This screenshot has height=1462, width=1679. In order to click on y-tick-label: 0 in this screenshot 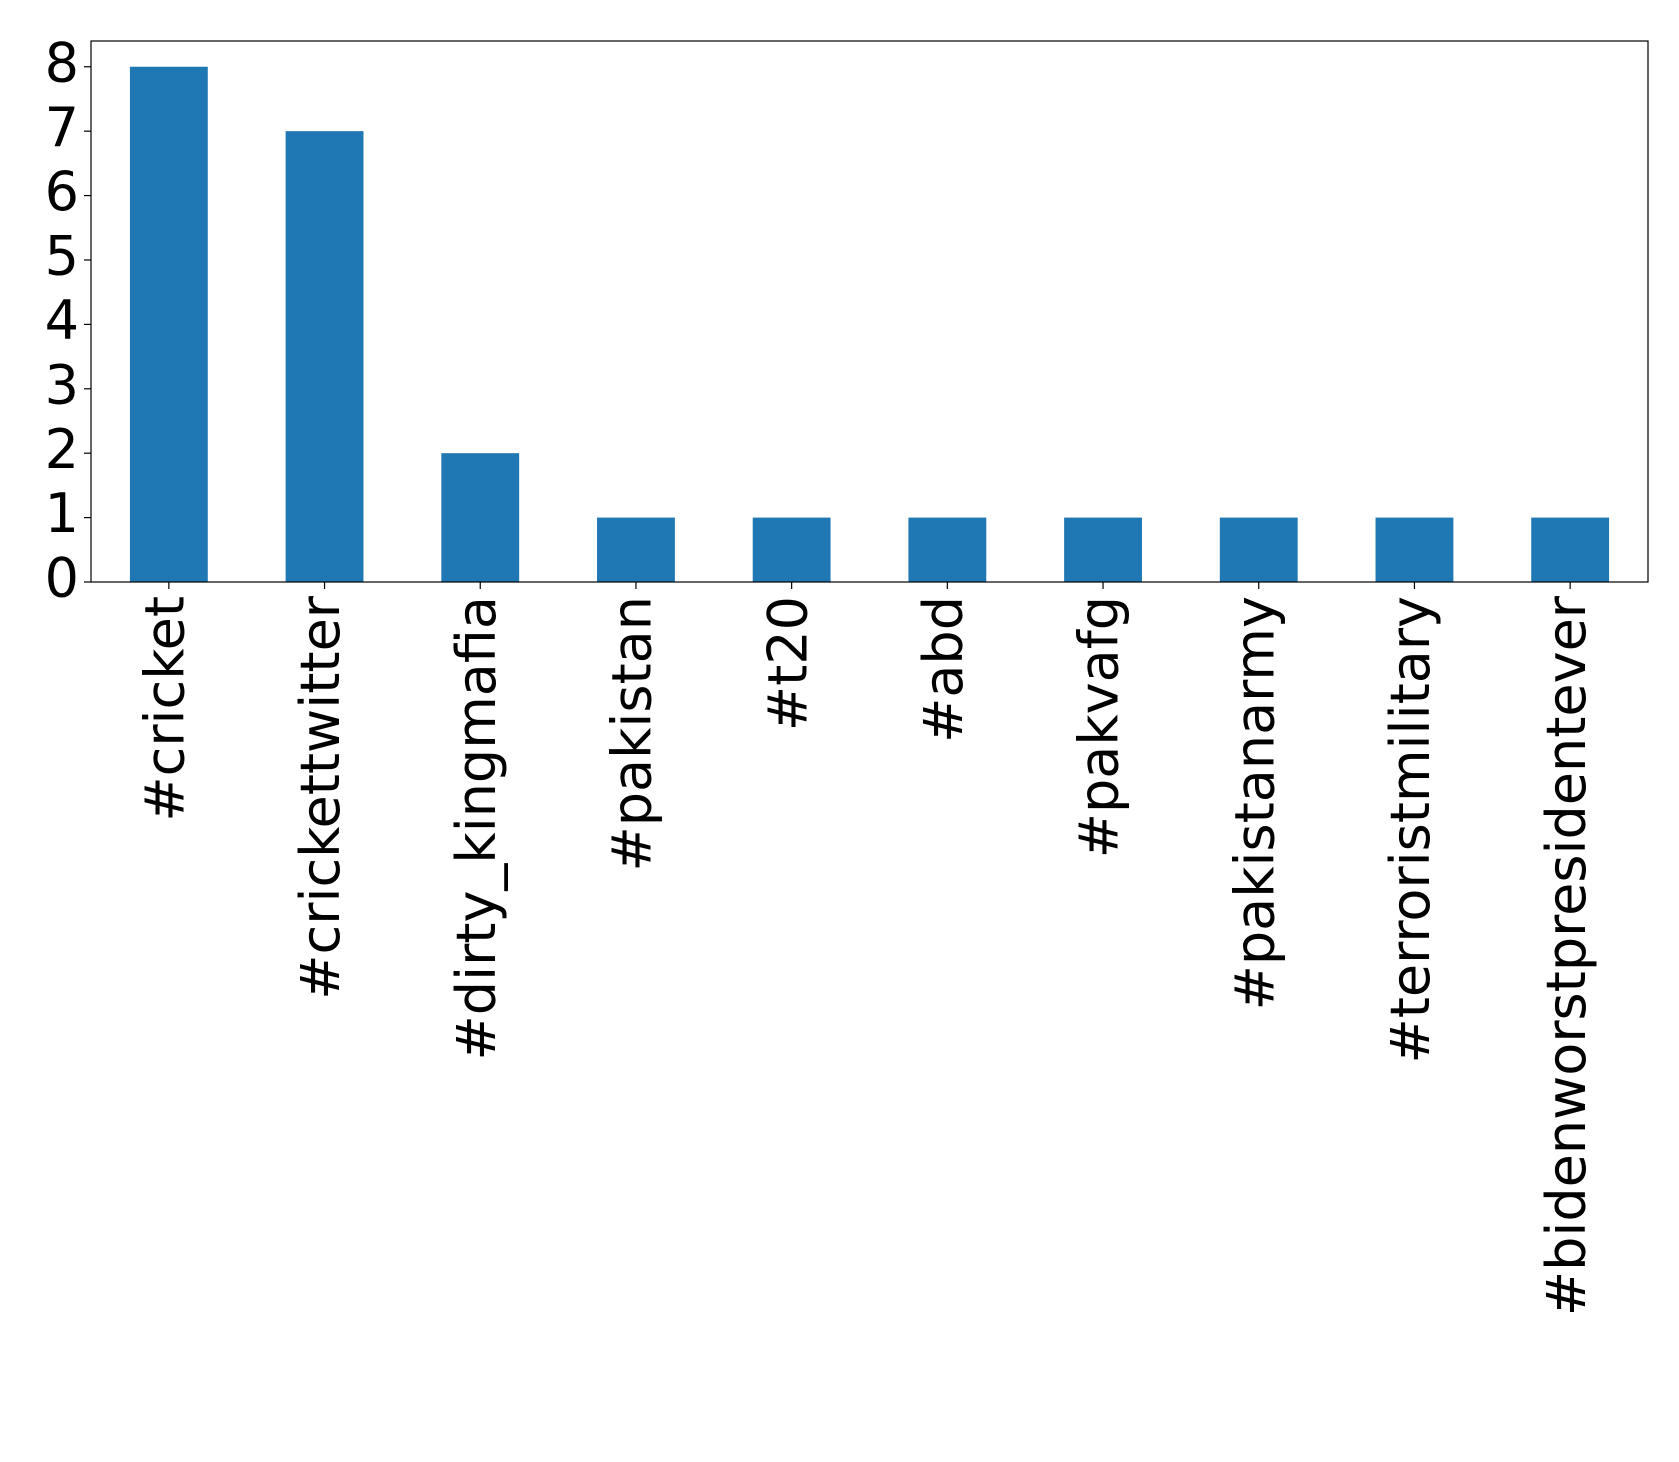, I will do `click(62, 578)`.